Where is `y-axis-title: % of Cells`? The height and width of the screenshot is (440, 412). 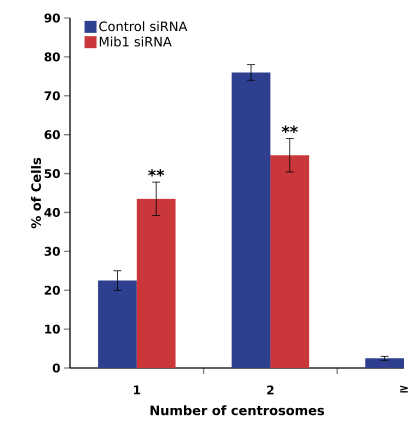 y-axis-title: % of Cells is located at coordinates (36, 193).